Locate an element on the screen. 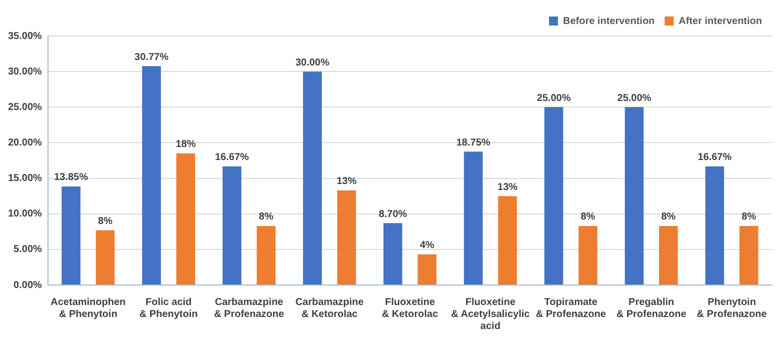  x-tick-label: Fluoxetine & Ketorolac is located at coordinates (410, 308).